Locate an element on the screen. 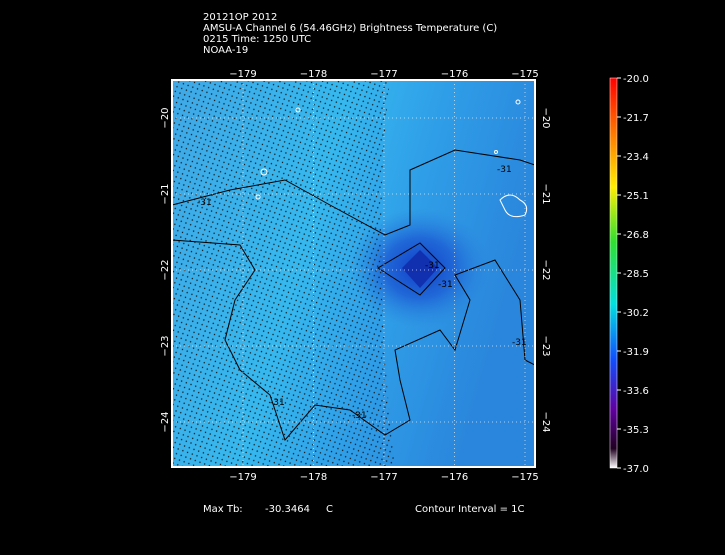 This screenshot has height=555, width=725. longitude-label-top: −178 is located at coordinates (313, 74).